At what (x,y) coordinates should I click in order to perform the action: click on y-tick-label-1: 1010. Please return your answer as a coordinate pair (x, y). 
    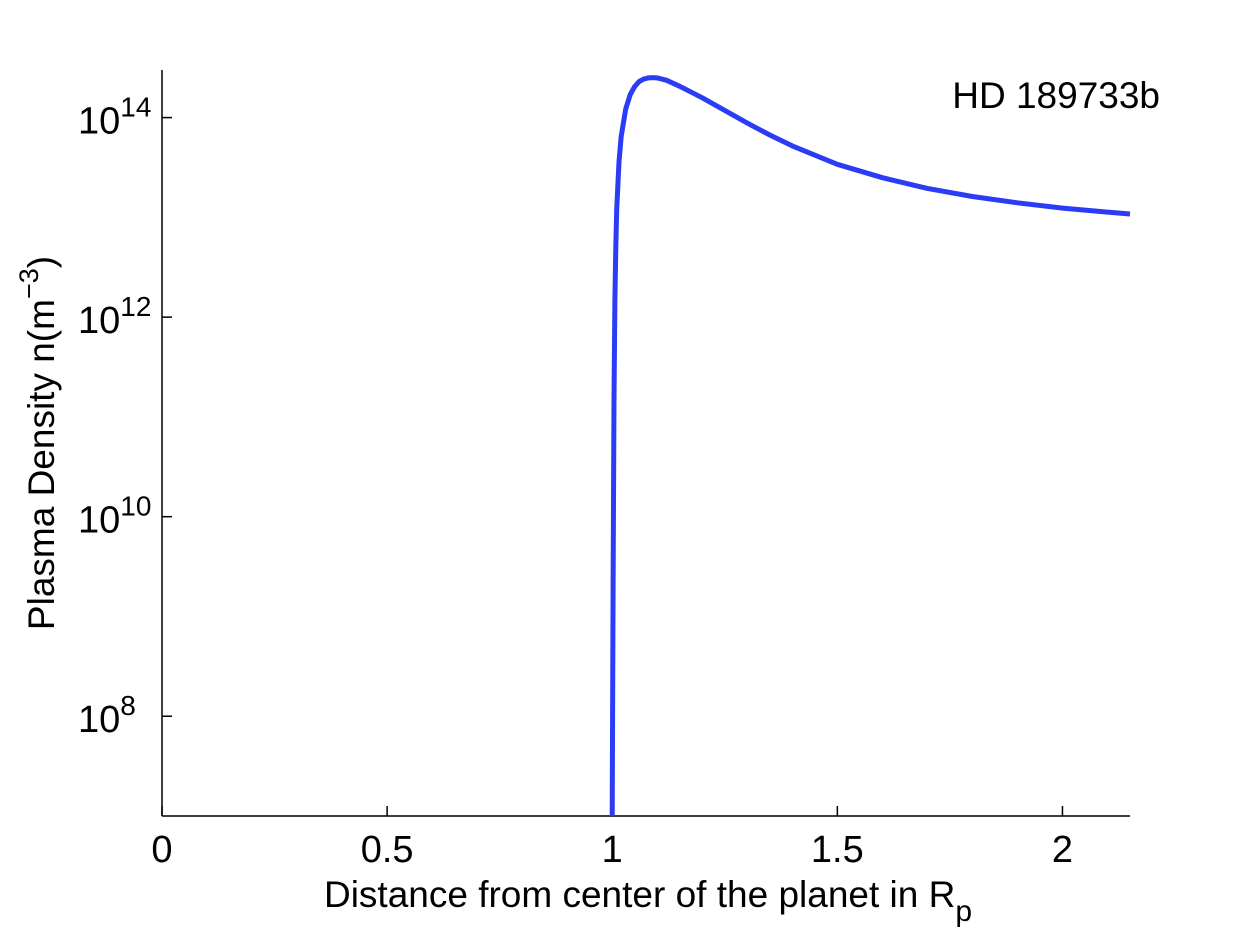
    Looking at the image, I should click on (114, 516).